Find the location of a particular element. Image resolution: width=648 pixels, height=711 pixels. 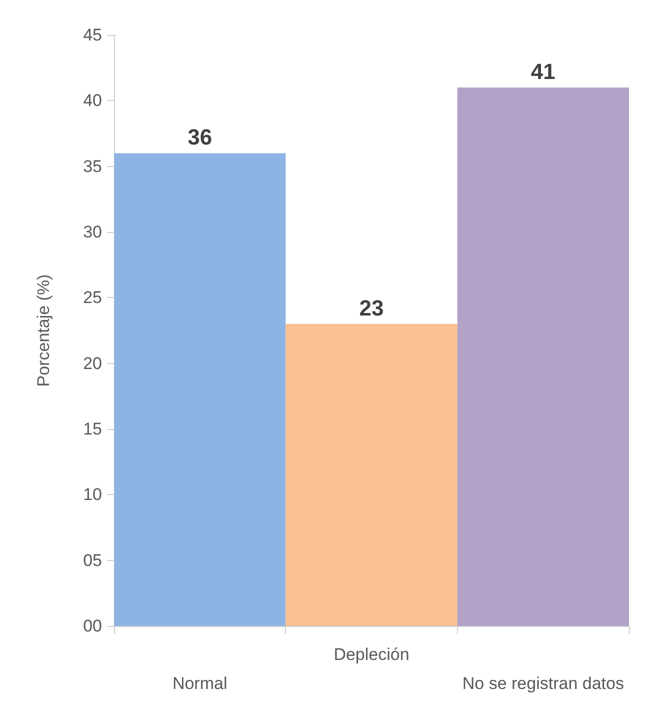

y-tick-label: 20 is located at coordinates (92, 363).